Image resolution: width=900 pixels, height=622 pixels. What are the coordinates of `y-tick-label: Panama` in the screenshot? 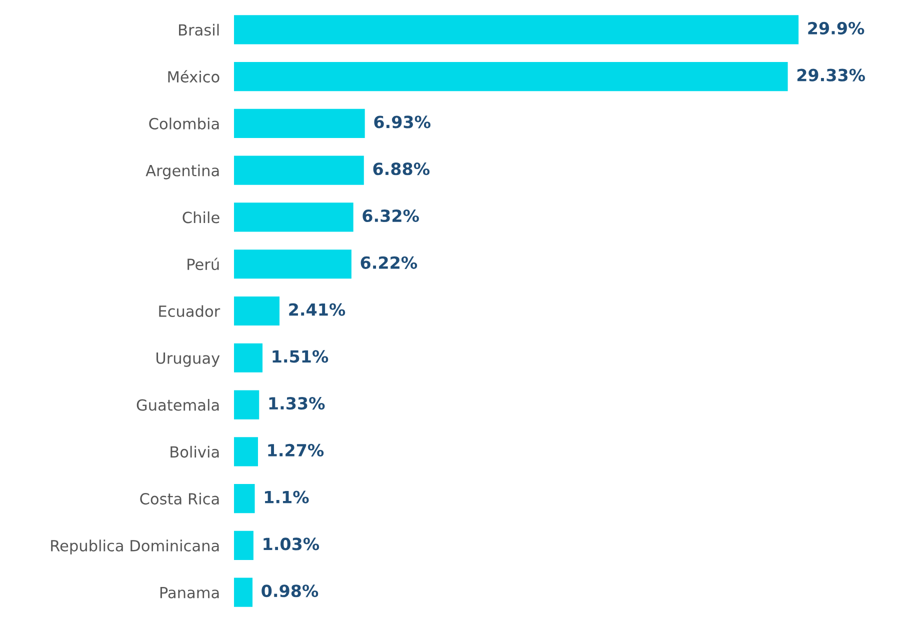 It's located at (189, 592).